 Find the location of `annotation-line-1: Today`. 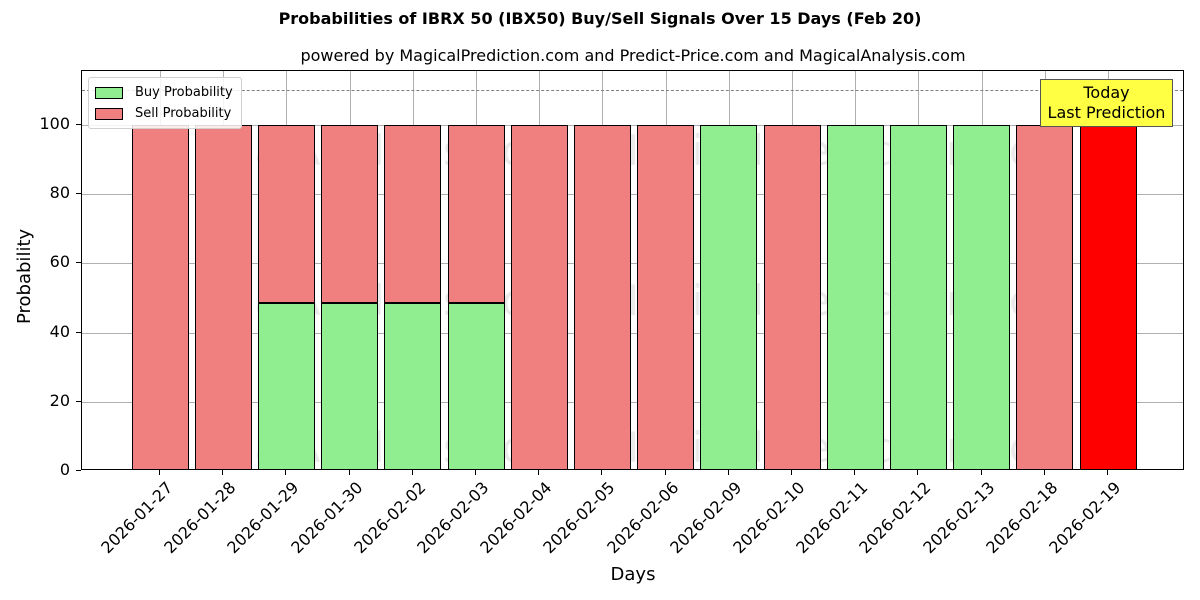

annotation-line-1: Today is located at coordinates (1106, 92).